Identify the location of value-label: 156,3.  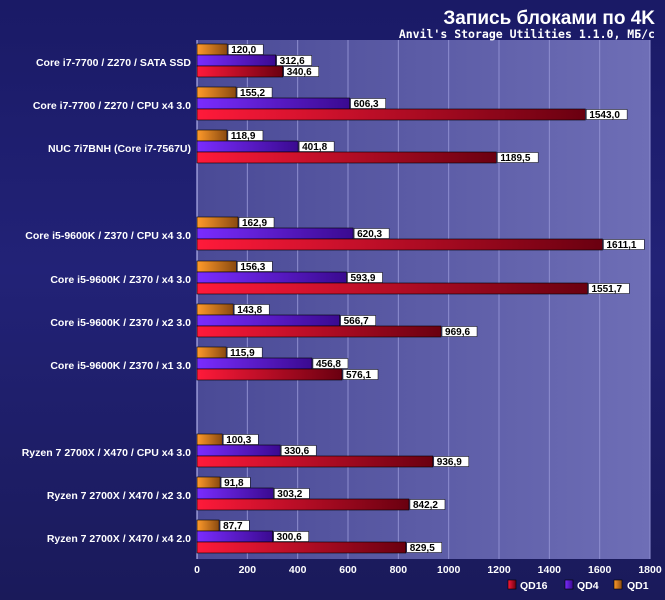
(252, 267).